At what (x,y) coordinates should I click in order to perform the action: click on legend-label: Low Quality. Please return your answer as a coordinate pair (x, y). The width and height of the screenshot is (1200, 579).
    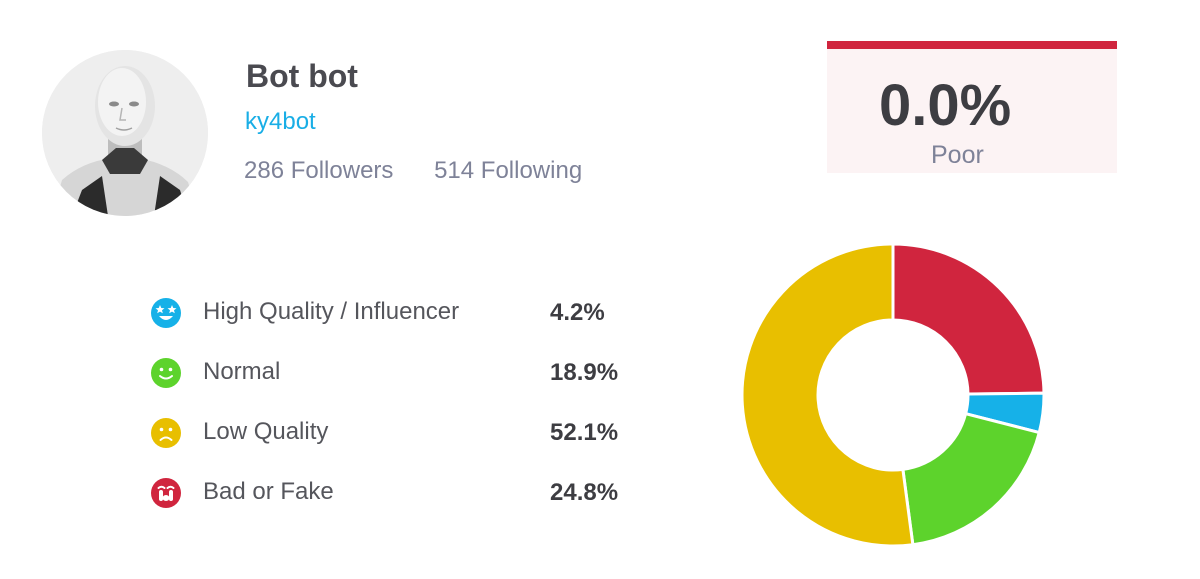
    Looking at the image, I should click on (266, 431).